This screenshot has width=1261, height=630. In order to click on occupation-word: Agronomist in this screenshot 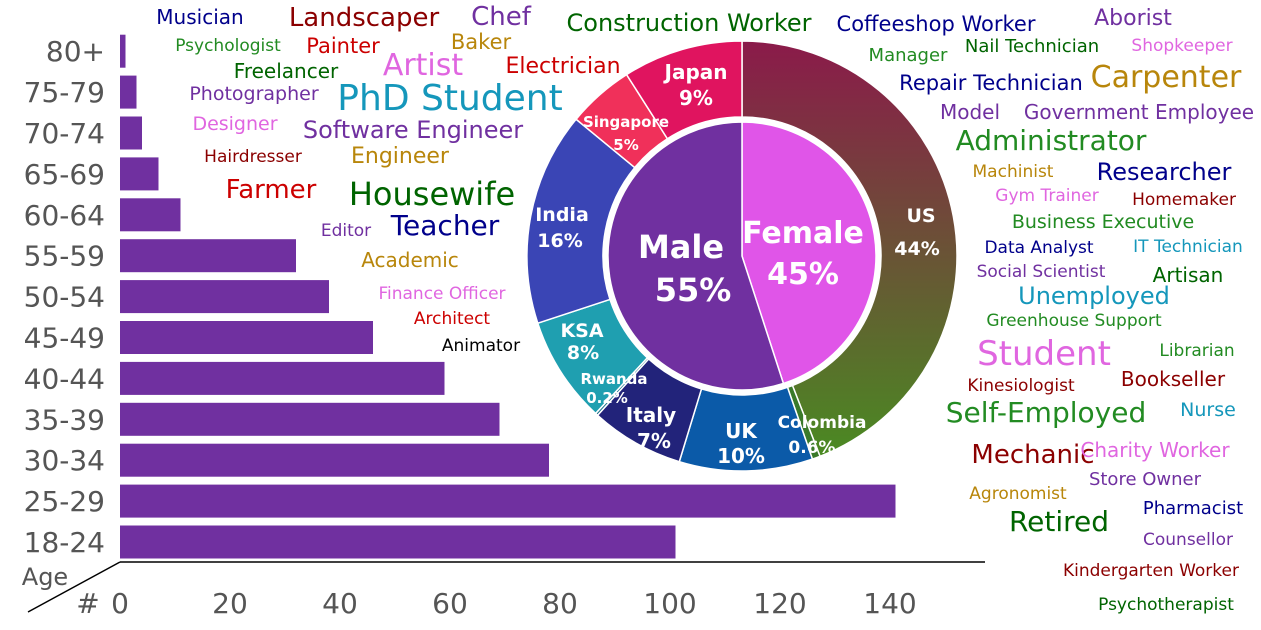, I will do `click(1018, 494)`.